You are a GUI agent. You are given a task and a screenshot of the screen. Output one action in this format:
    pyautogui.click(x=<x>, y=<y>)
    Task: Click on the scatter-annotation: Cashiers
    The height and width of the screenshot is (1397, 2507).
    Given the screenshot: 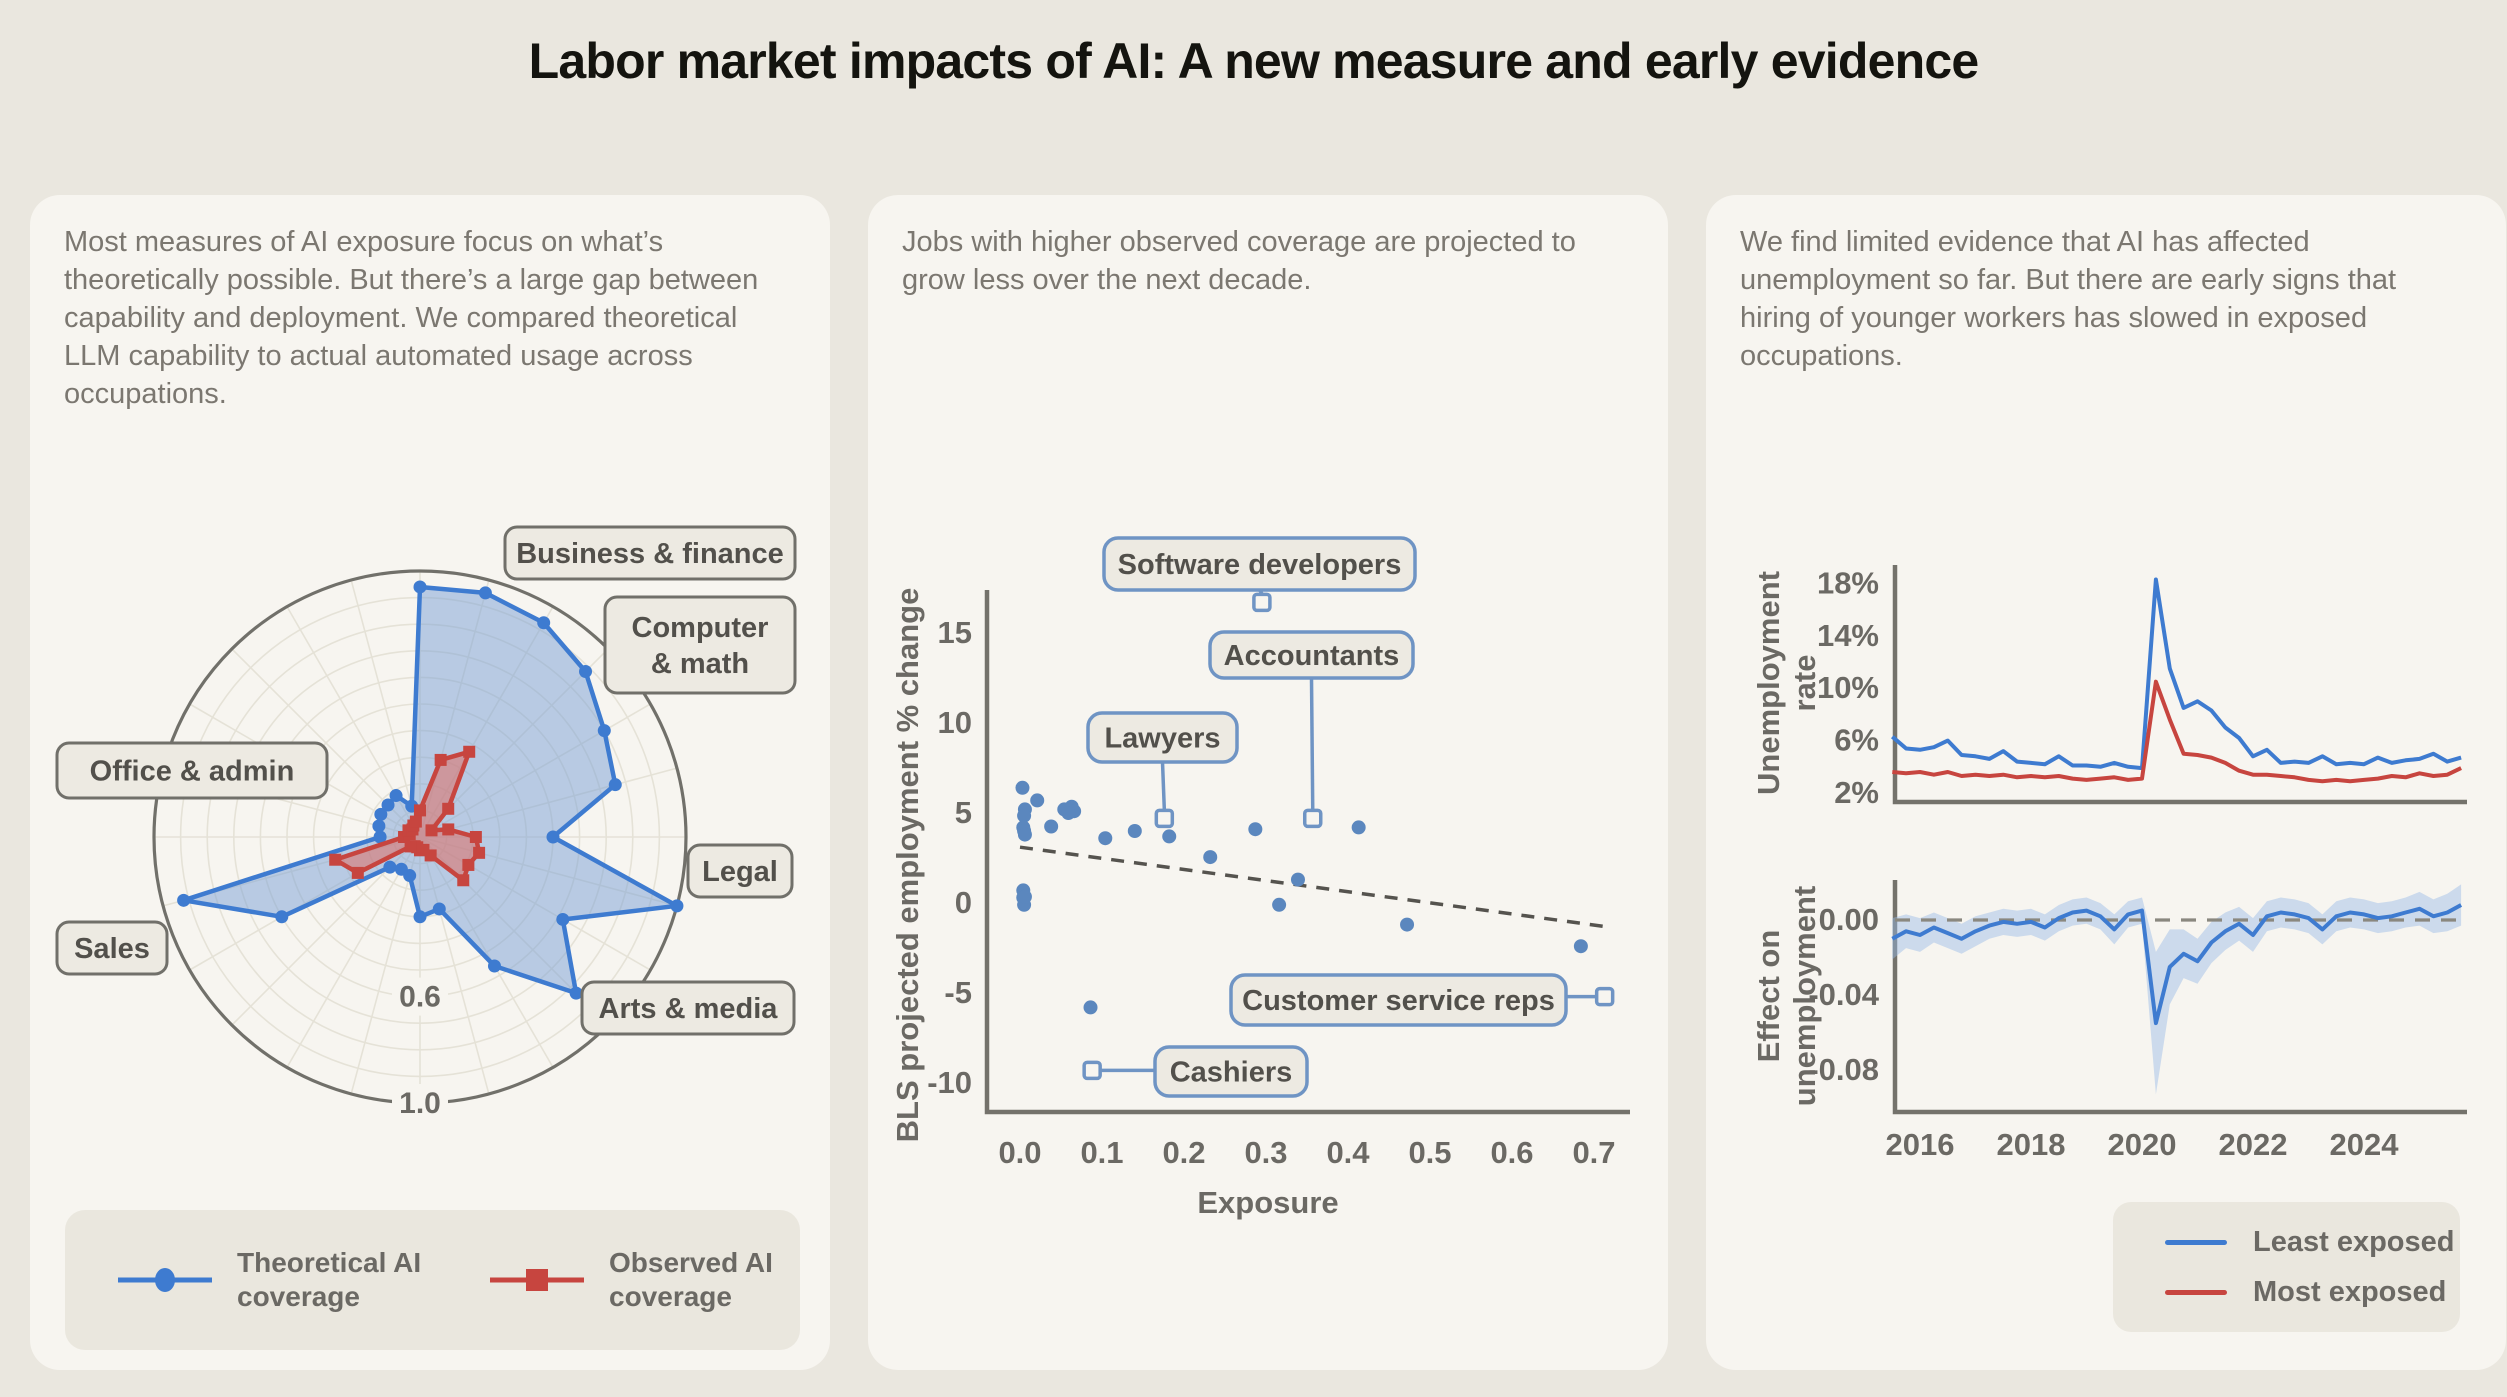 What is the action you would take?
    pyautogui.click(x=1195, y=1071)
    